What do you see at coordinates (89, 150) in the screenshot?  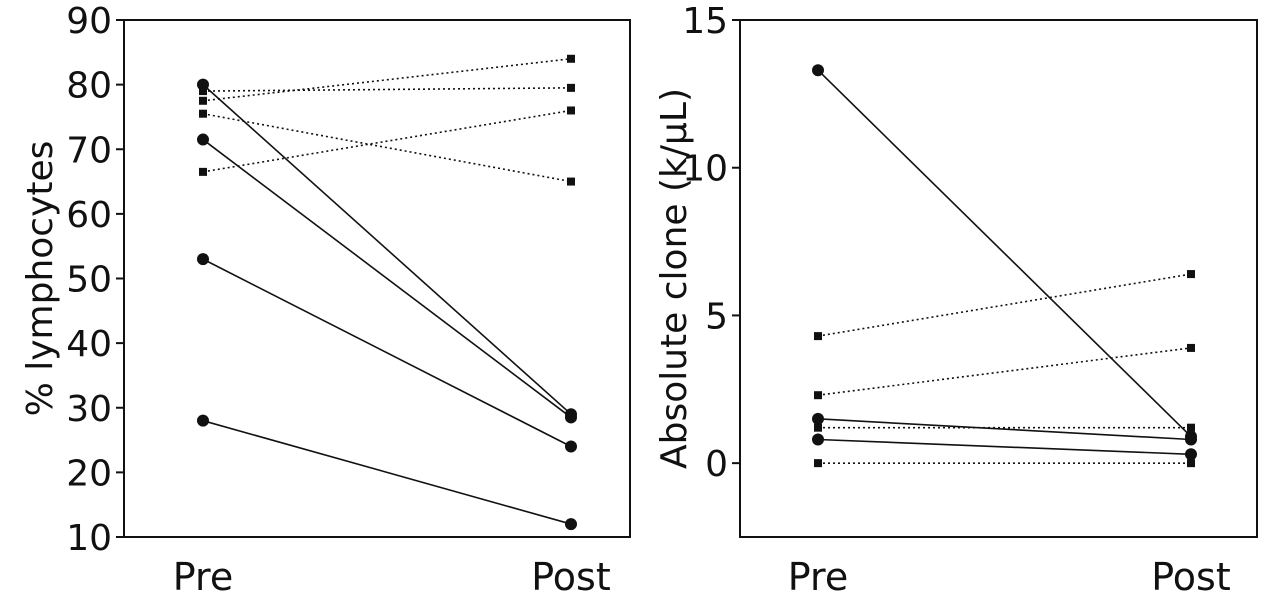 I see `y-tick-label: 70` at bounding box center [89, 150].